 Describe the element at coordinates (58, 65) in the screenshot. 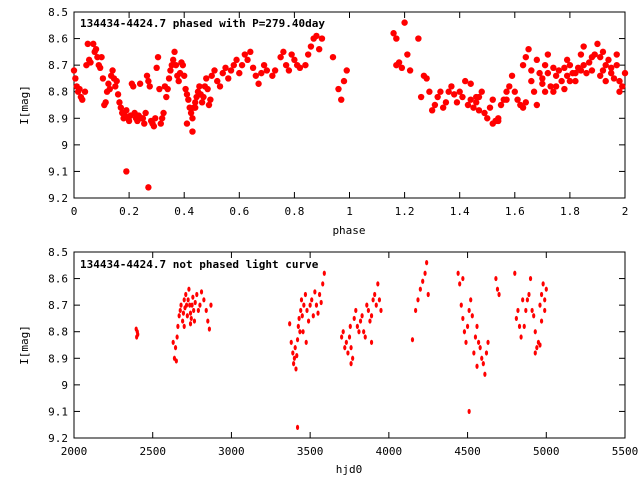

I see `y-tick-label: 8.7` at that location.